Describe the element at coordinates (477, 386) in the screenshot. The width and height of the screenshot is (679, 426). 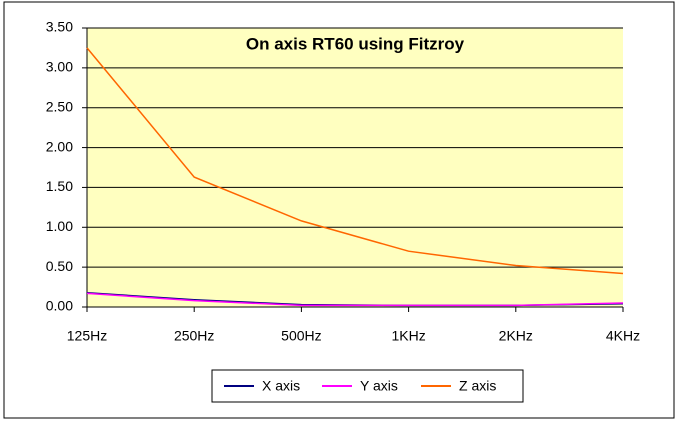
I see `legend-label: Z axis` at that location.